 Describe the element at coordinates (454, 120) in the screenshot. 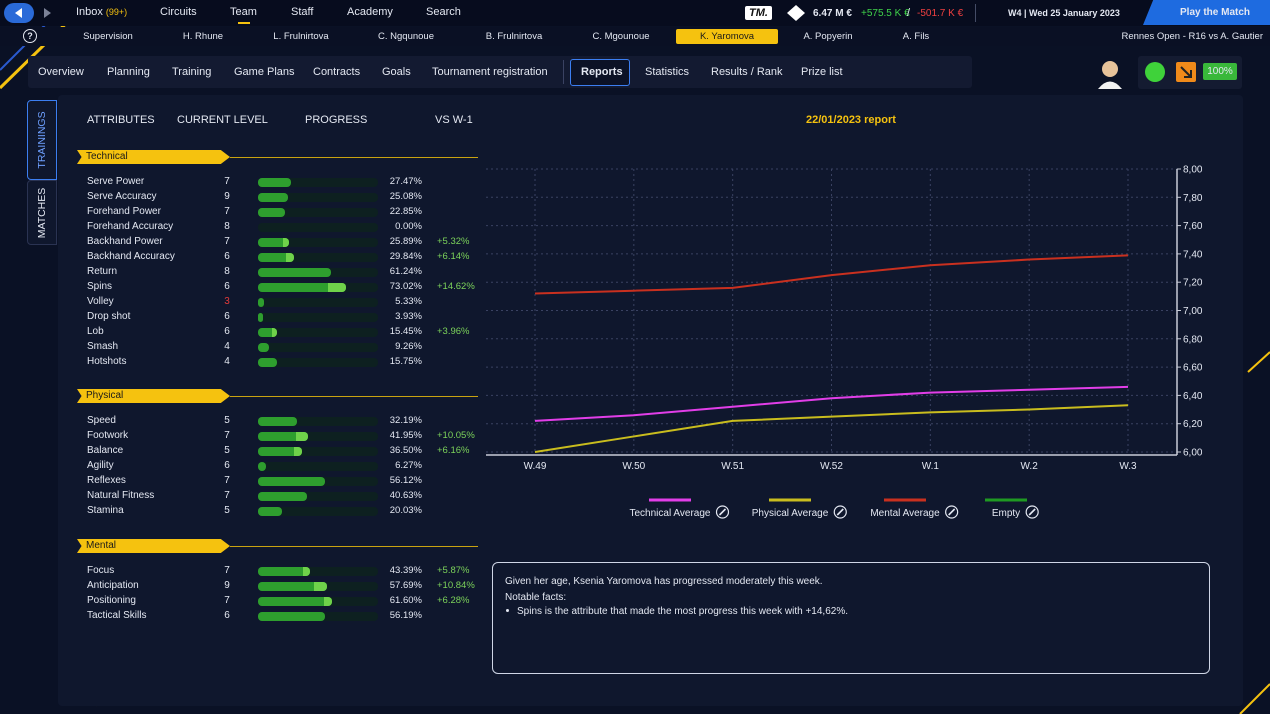

I see `column-header: VS W-1` at that location.